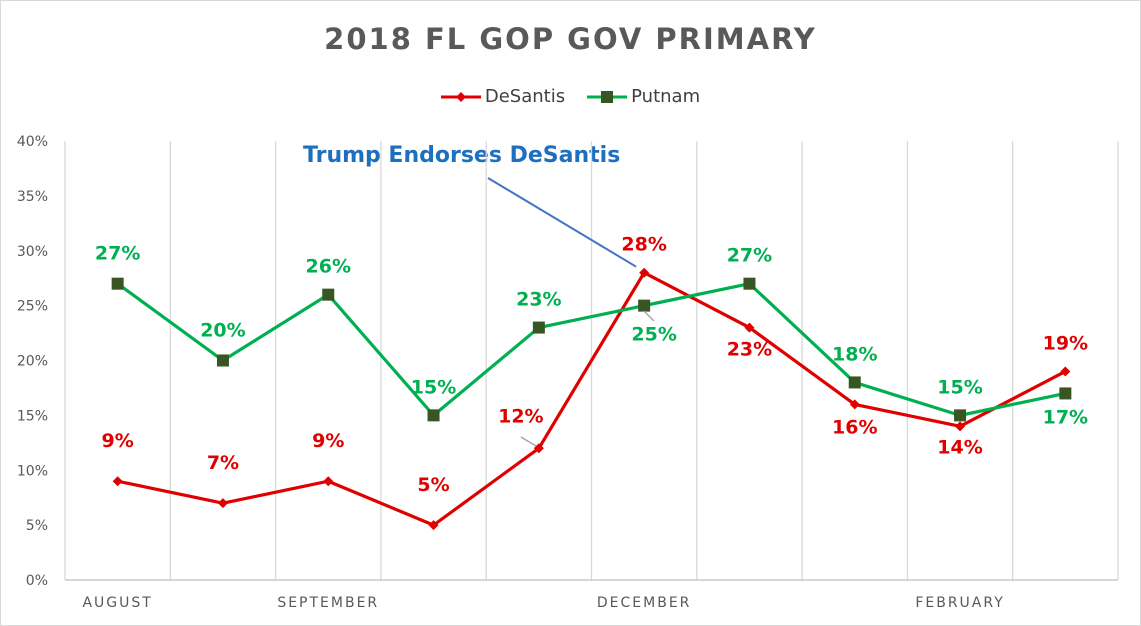 Image resolution: width=1141 pixels, height=626 pixels. Describe the element at coordinates (32, 142) in the screenshot. I see `y-tick-label: 40%` at that location.